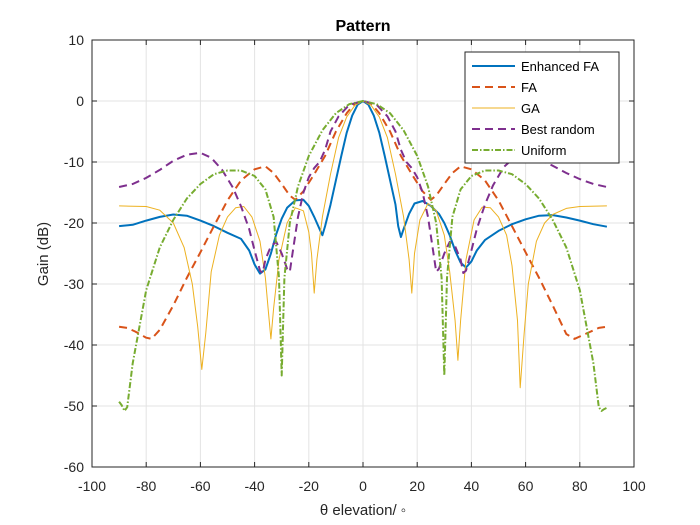 The height and width of the screenshot is (525, 700). What do you see at coordinates (558, 129) in the screenshot?
I see `legend-label: Best random` at bounding box center [558, 129].